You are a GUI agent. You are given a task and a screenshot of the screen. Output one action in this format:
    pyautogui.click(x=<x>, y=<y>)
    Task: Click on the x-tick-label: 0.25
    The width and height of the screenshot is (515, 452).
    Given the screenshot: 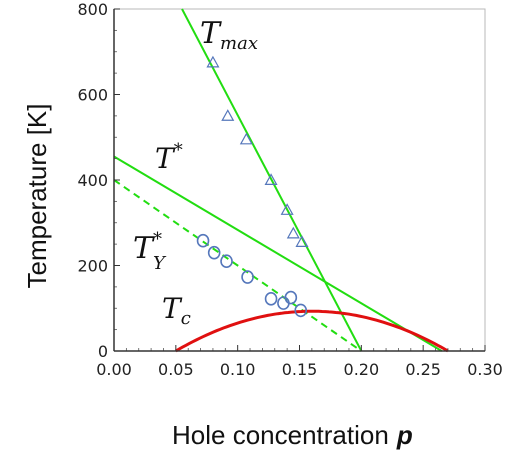 What is the action you would take?
    pyautogui.click(x=423, y=369)
    